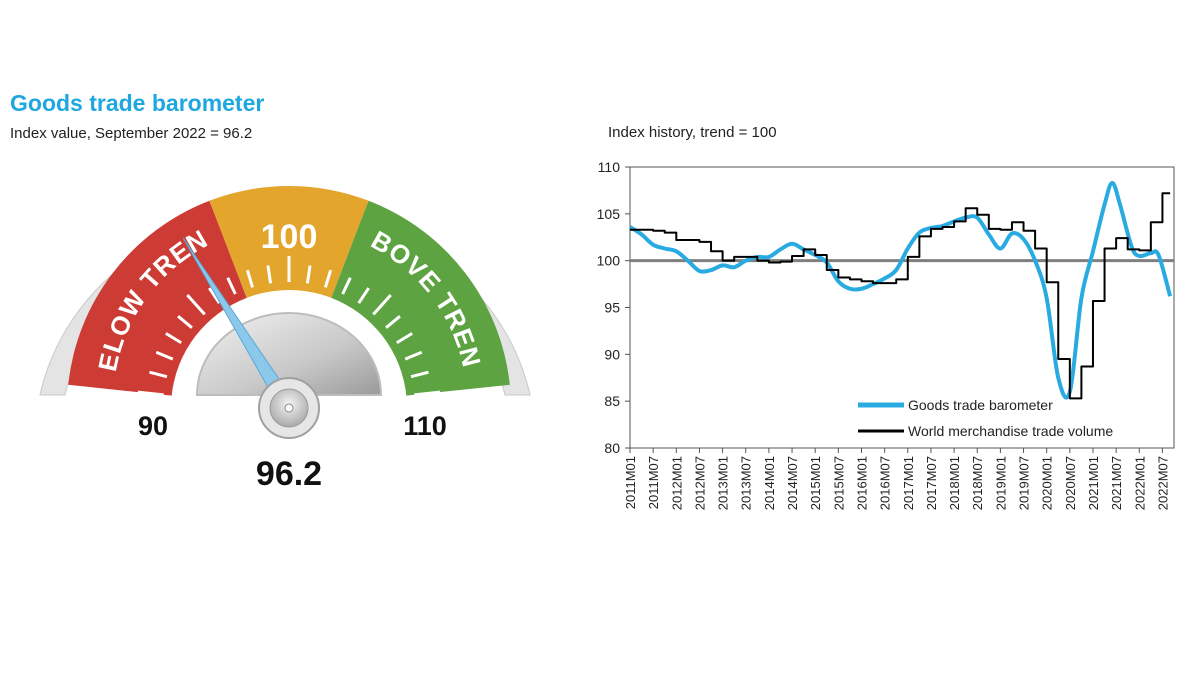 The height and width of the screenshot is (675, 1200). I want to click on x-tick-label: 2021M01, so click(1093, 483).